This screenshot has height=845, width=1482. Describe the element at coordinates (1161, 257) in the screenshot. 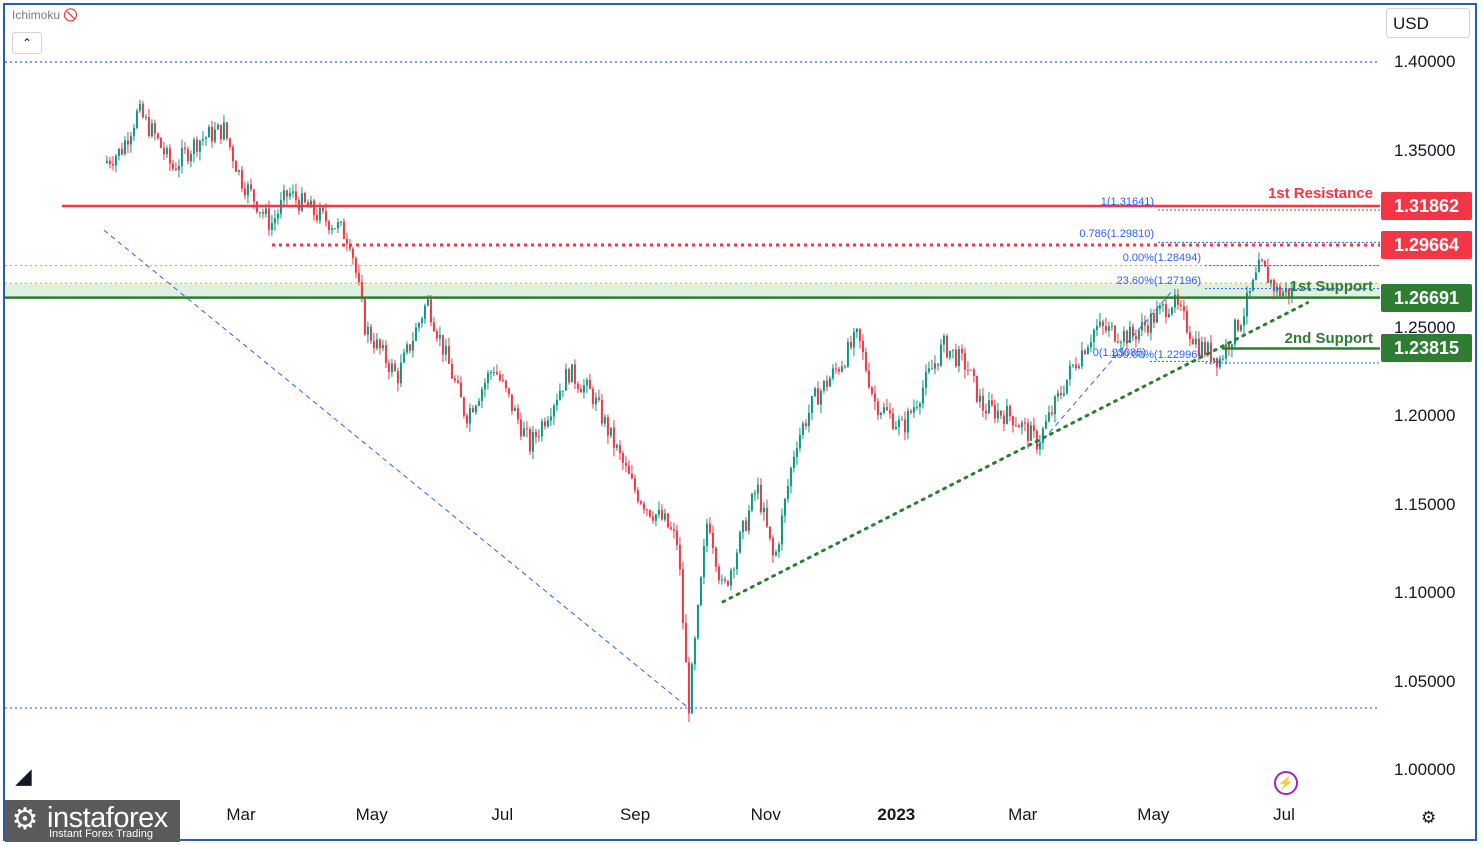

I see `fib-label: 0.00%(1.28494)` at that location.